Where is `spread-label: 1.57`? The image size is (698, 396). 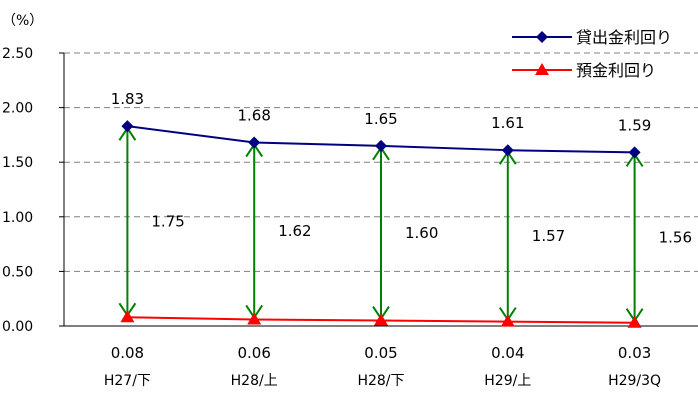 spread-label: 1.57 is located at coordinates (548, 236).